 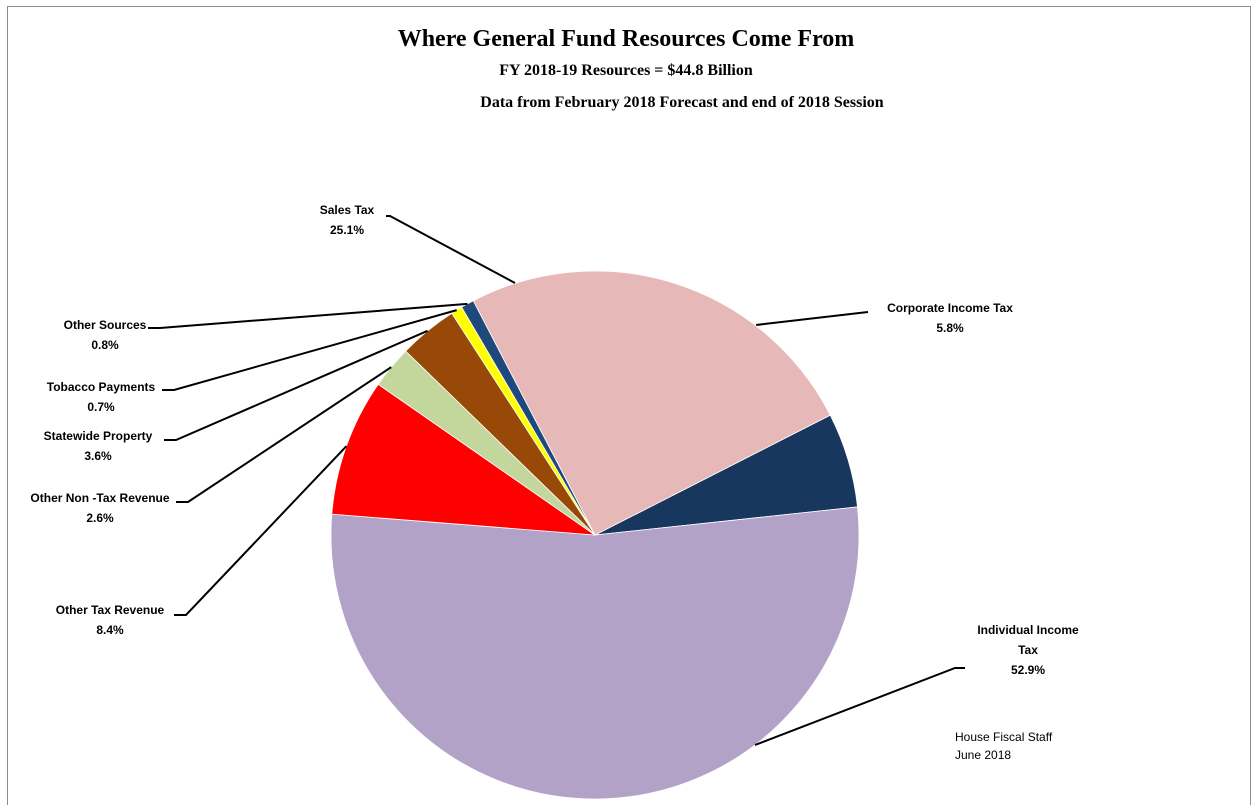 What do you see at coordinates (284, 434) in the screenshot?
I see `leader-line-other-nontax` at bounding box center [284, 434].